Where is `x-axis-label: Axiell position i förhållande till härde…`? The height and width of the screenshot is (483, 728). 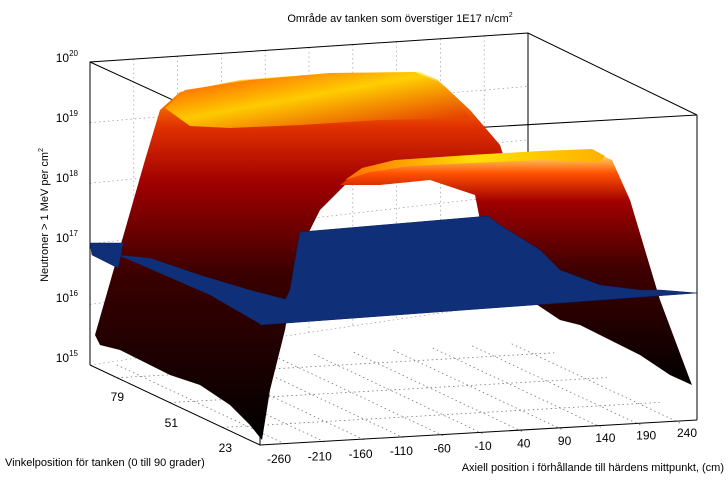 x-axis-label: Axiell position i förhållande till härde… is located at coordinates (593, 468).